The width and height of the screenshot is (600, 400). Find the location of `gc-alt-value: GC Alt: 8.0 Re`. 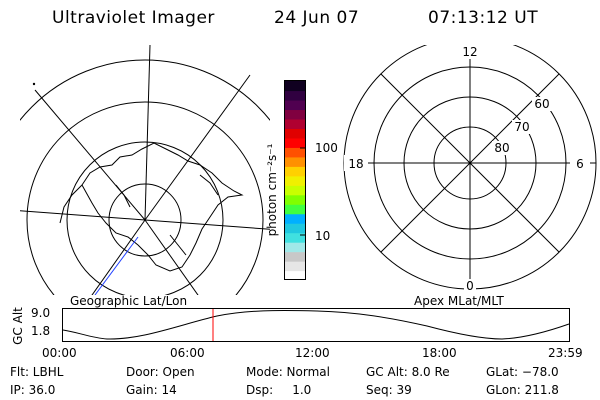

gc-alt-value: GC Alt: 8.0 Re is located at coordinates (408, 372).